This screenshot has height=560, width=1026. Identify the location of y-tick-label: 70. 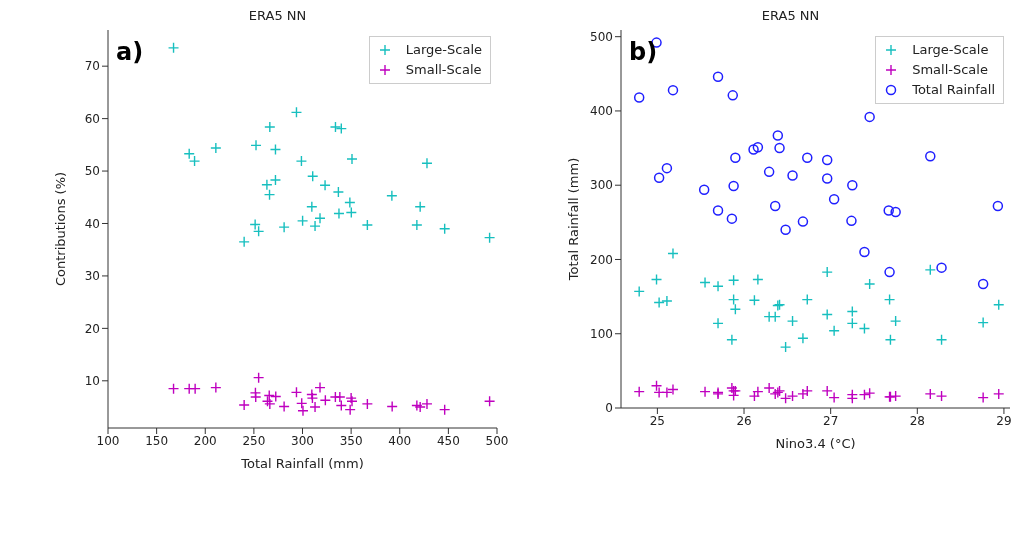
(92, 66).